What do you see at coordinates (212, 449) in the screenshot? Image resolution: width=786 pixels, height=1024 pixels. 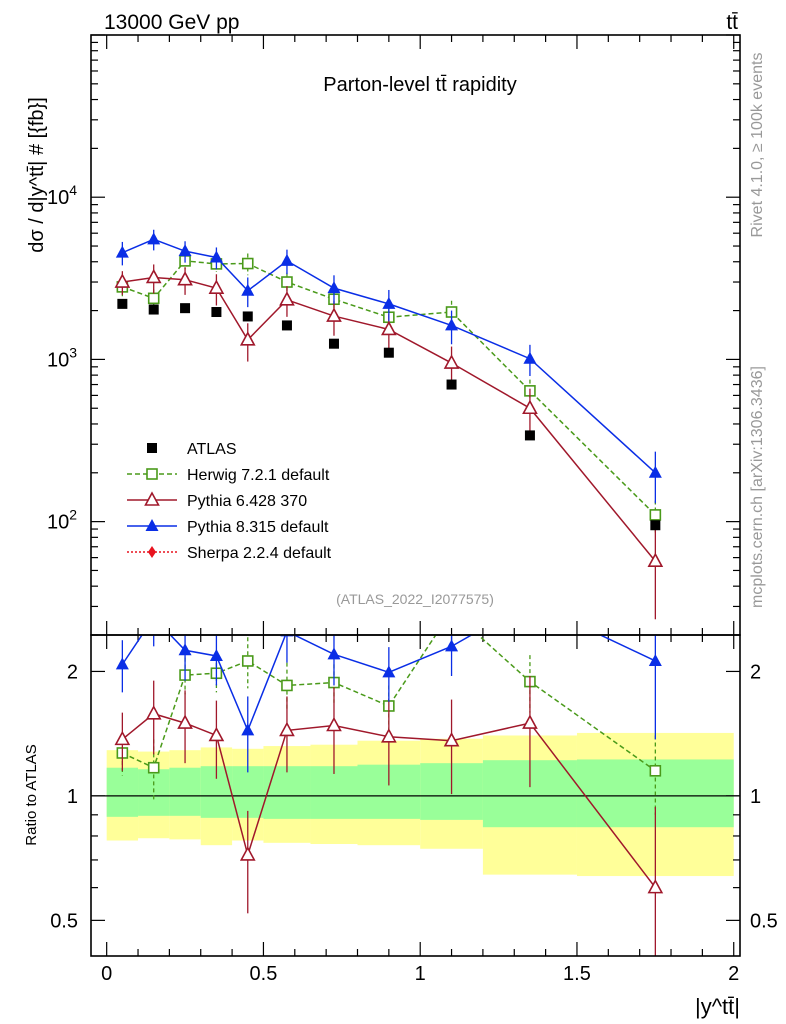 I see `legend-label: ATLAS` at bounding box center [212, 449].